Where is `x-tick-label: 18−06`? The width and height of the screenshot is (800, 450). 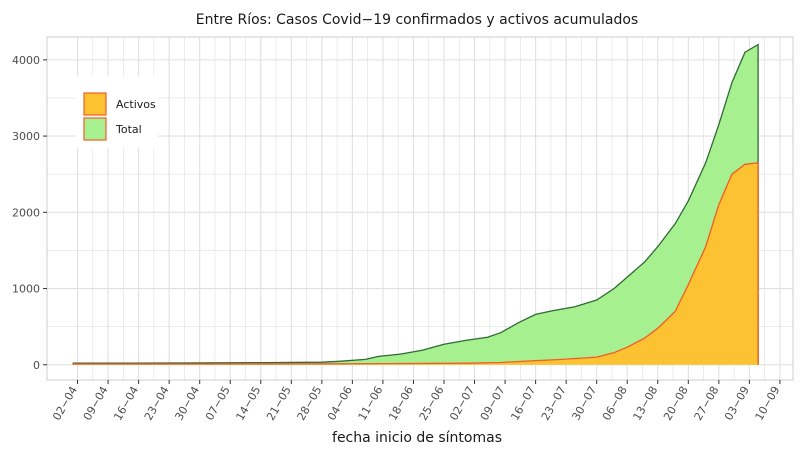
x-tick-label: 18−06 is located at coordinates (401, 403).